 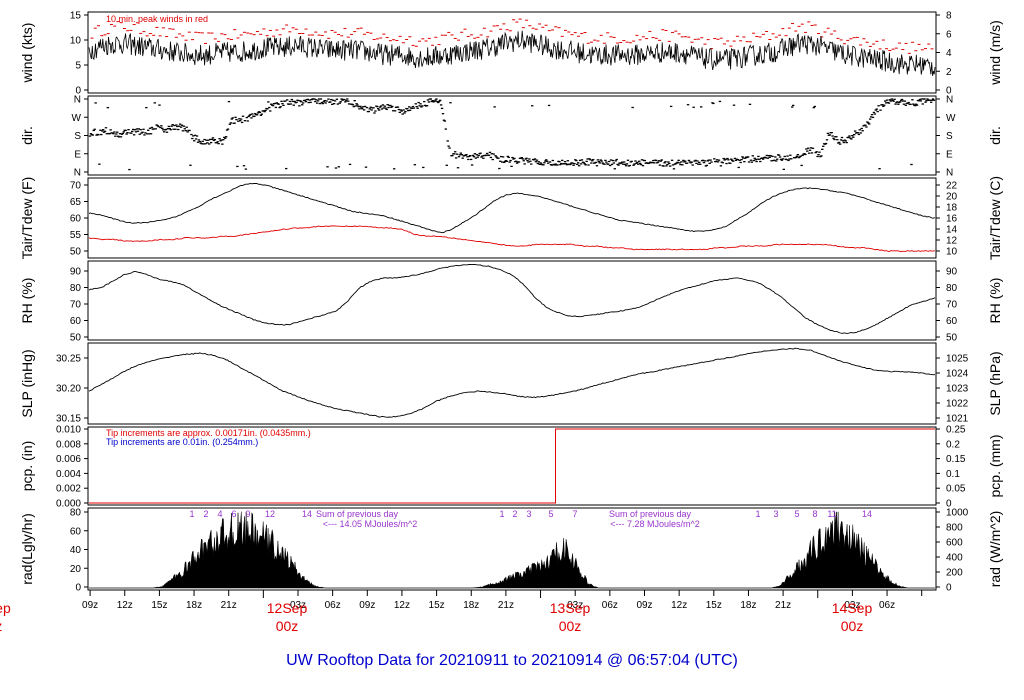 I want to click on rh-left-tick-label: 60, so click(x=76, y=321).